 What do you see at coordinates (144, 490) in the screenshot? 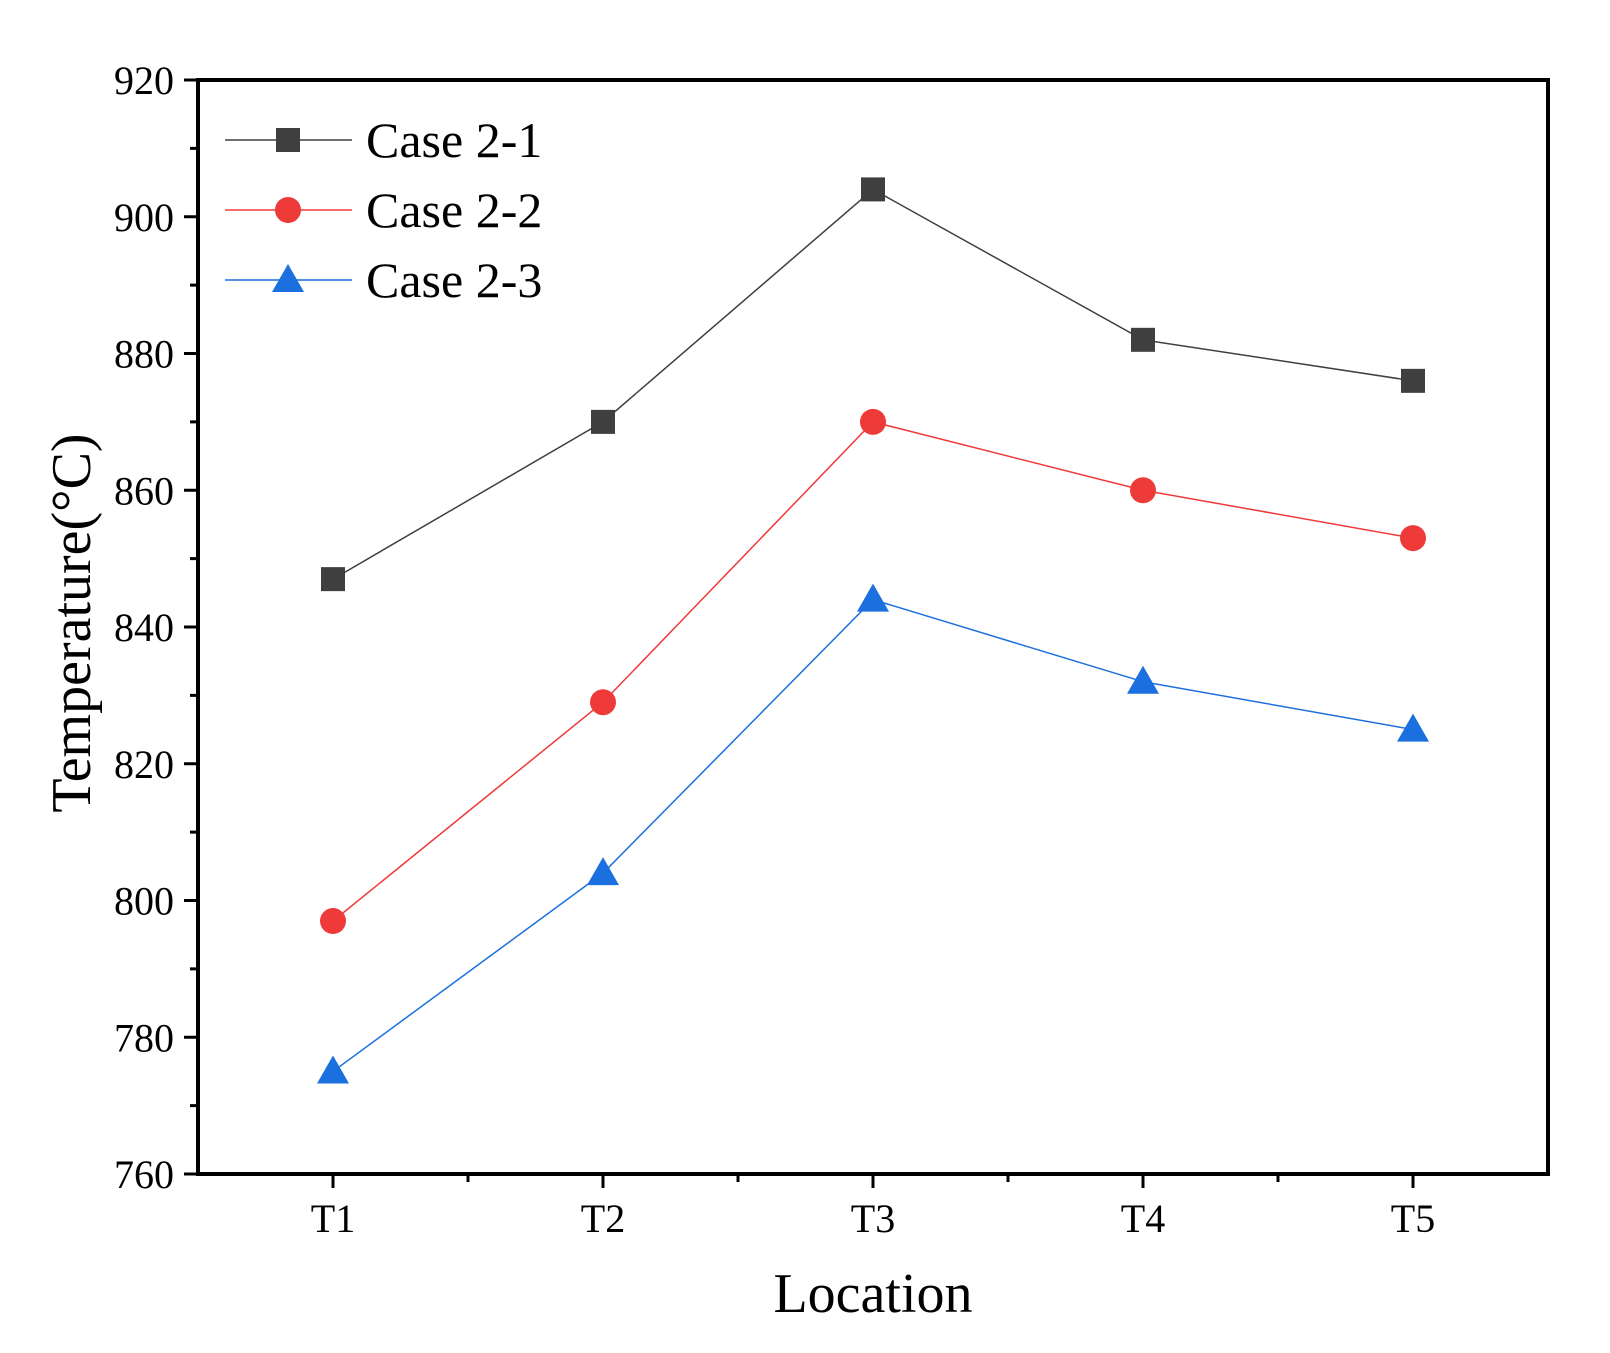
I see `y-tick-label: 860` at bounding box center [144, 490].